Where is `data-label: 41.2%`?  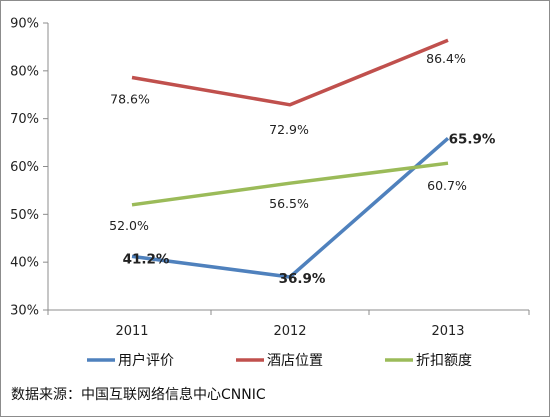
data-label: 41.2% is located at coordinates (146, 259).